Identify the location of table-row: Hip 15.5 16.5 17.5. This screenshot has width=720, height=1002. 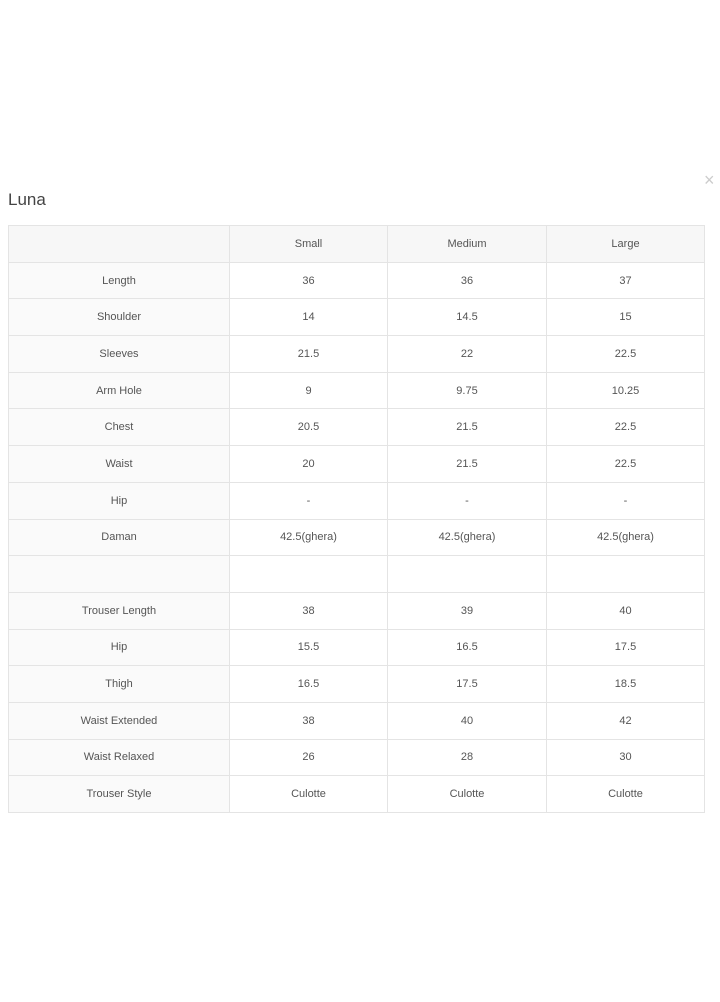
(356, 647).